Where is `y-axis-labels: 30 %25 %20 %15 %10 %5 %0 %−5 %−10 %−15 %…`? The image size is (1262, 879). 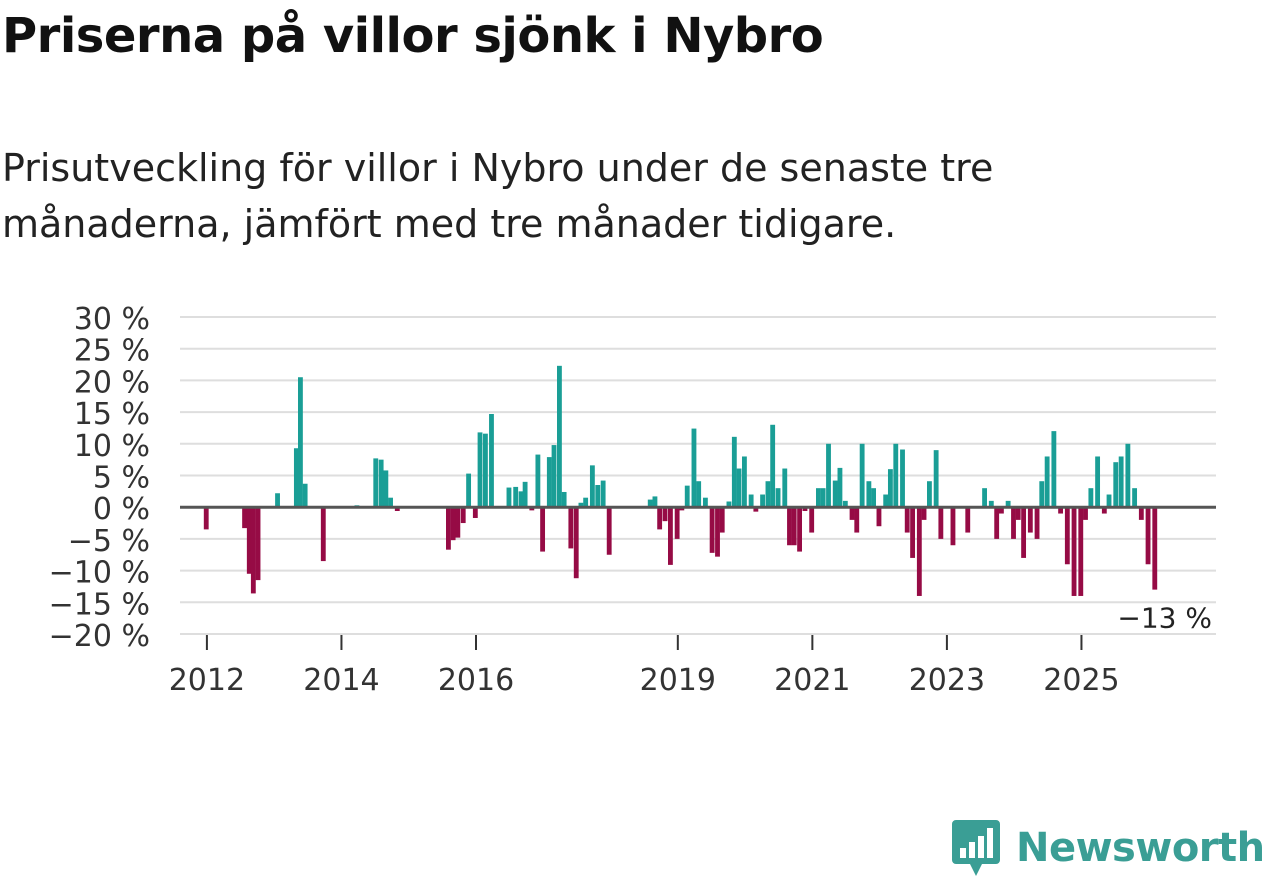 y-axis-labels: 30 %25 %20 %15 %10 %5 %0 %−5 %−10 %−15 %… is located at coordinates (99, 478).